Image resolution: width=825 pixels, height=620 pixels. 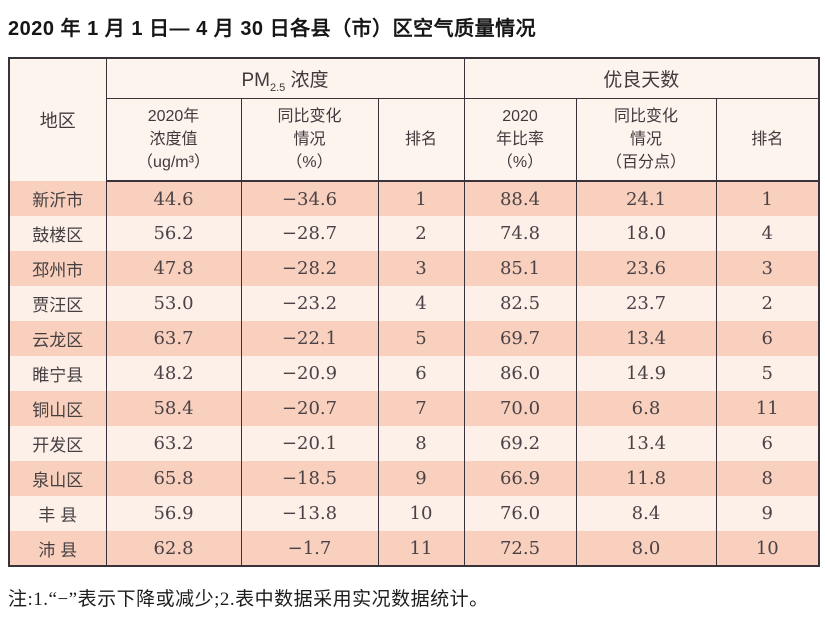 What do you see at coordinates (641, 78) in the screenshot?
I see `header-group-good-days: 优良天数` at bounding box center [641, 78].